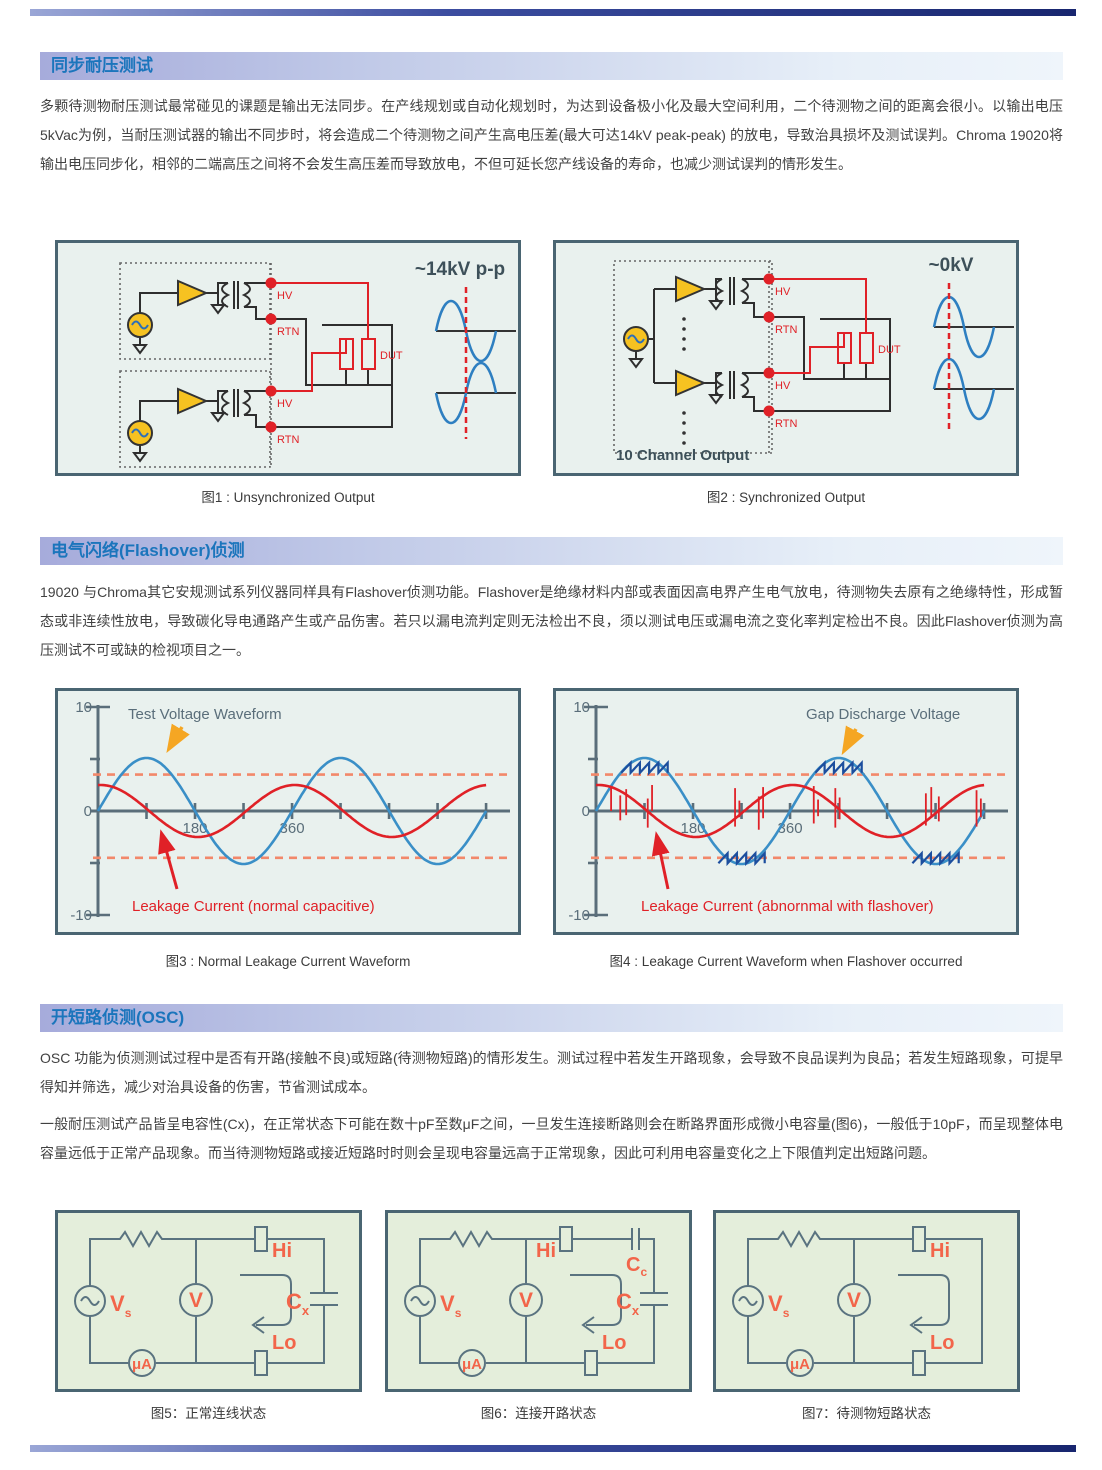 This screenshot has width=1102, height=1470. I want to click on fig6-open-circuit-circuit: Hi Cc Vs V μA Lo Cx, so click(538, 1301).